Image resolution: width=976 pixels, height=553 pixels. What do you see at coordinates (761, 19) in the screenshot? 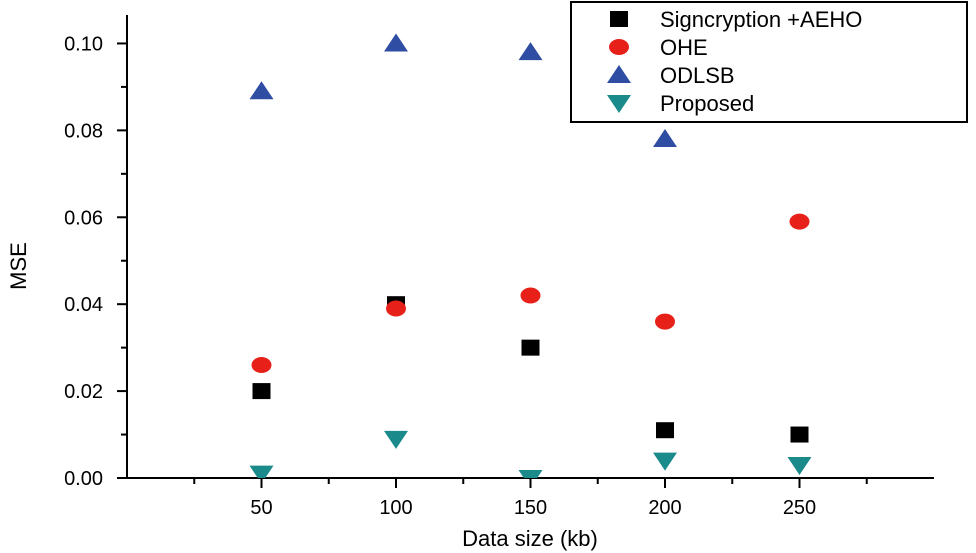
I see `legend-label: Signcryption +AEHO` at bounding box center [761, 19].